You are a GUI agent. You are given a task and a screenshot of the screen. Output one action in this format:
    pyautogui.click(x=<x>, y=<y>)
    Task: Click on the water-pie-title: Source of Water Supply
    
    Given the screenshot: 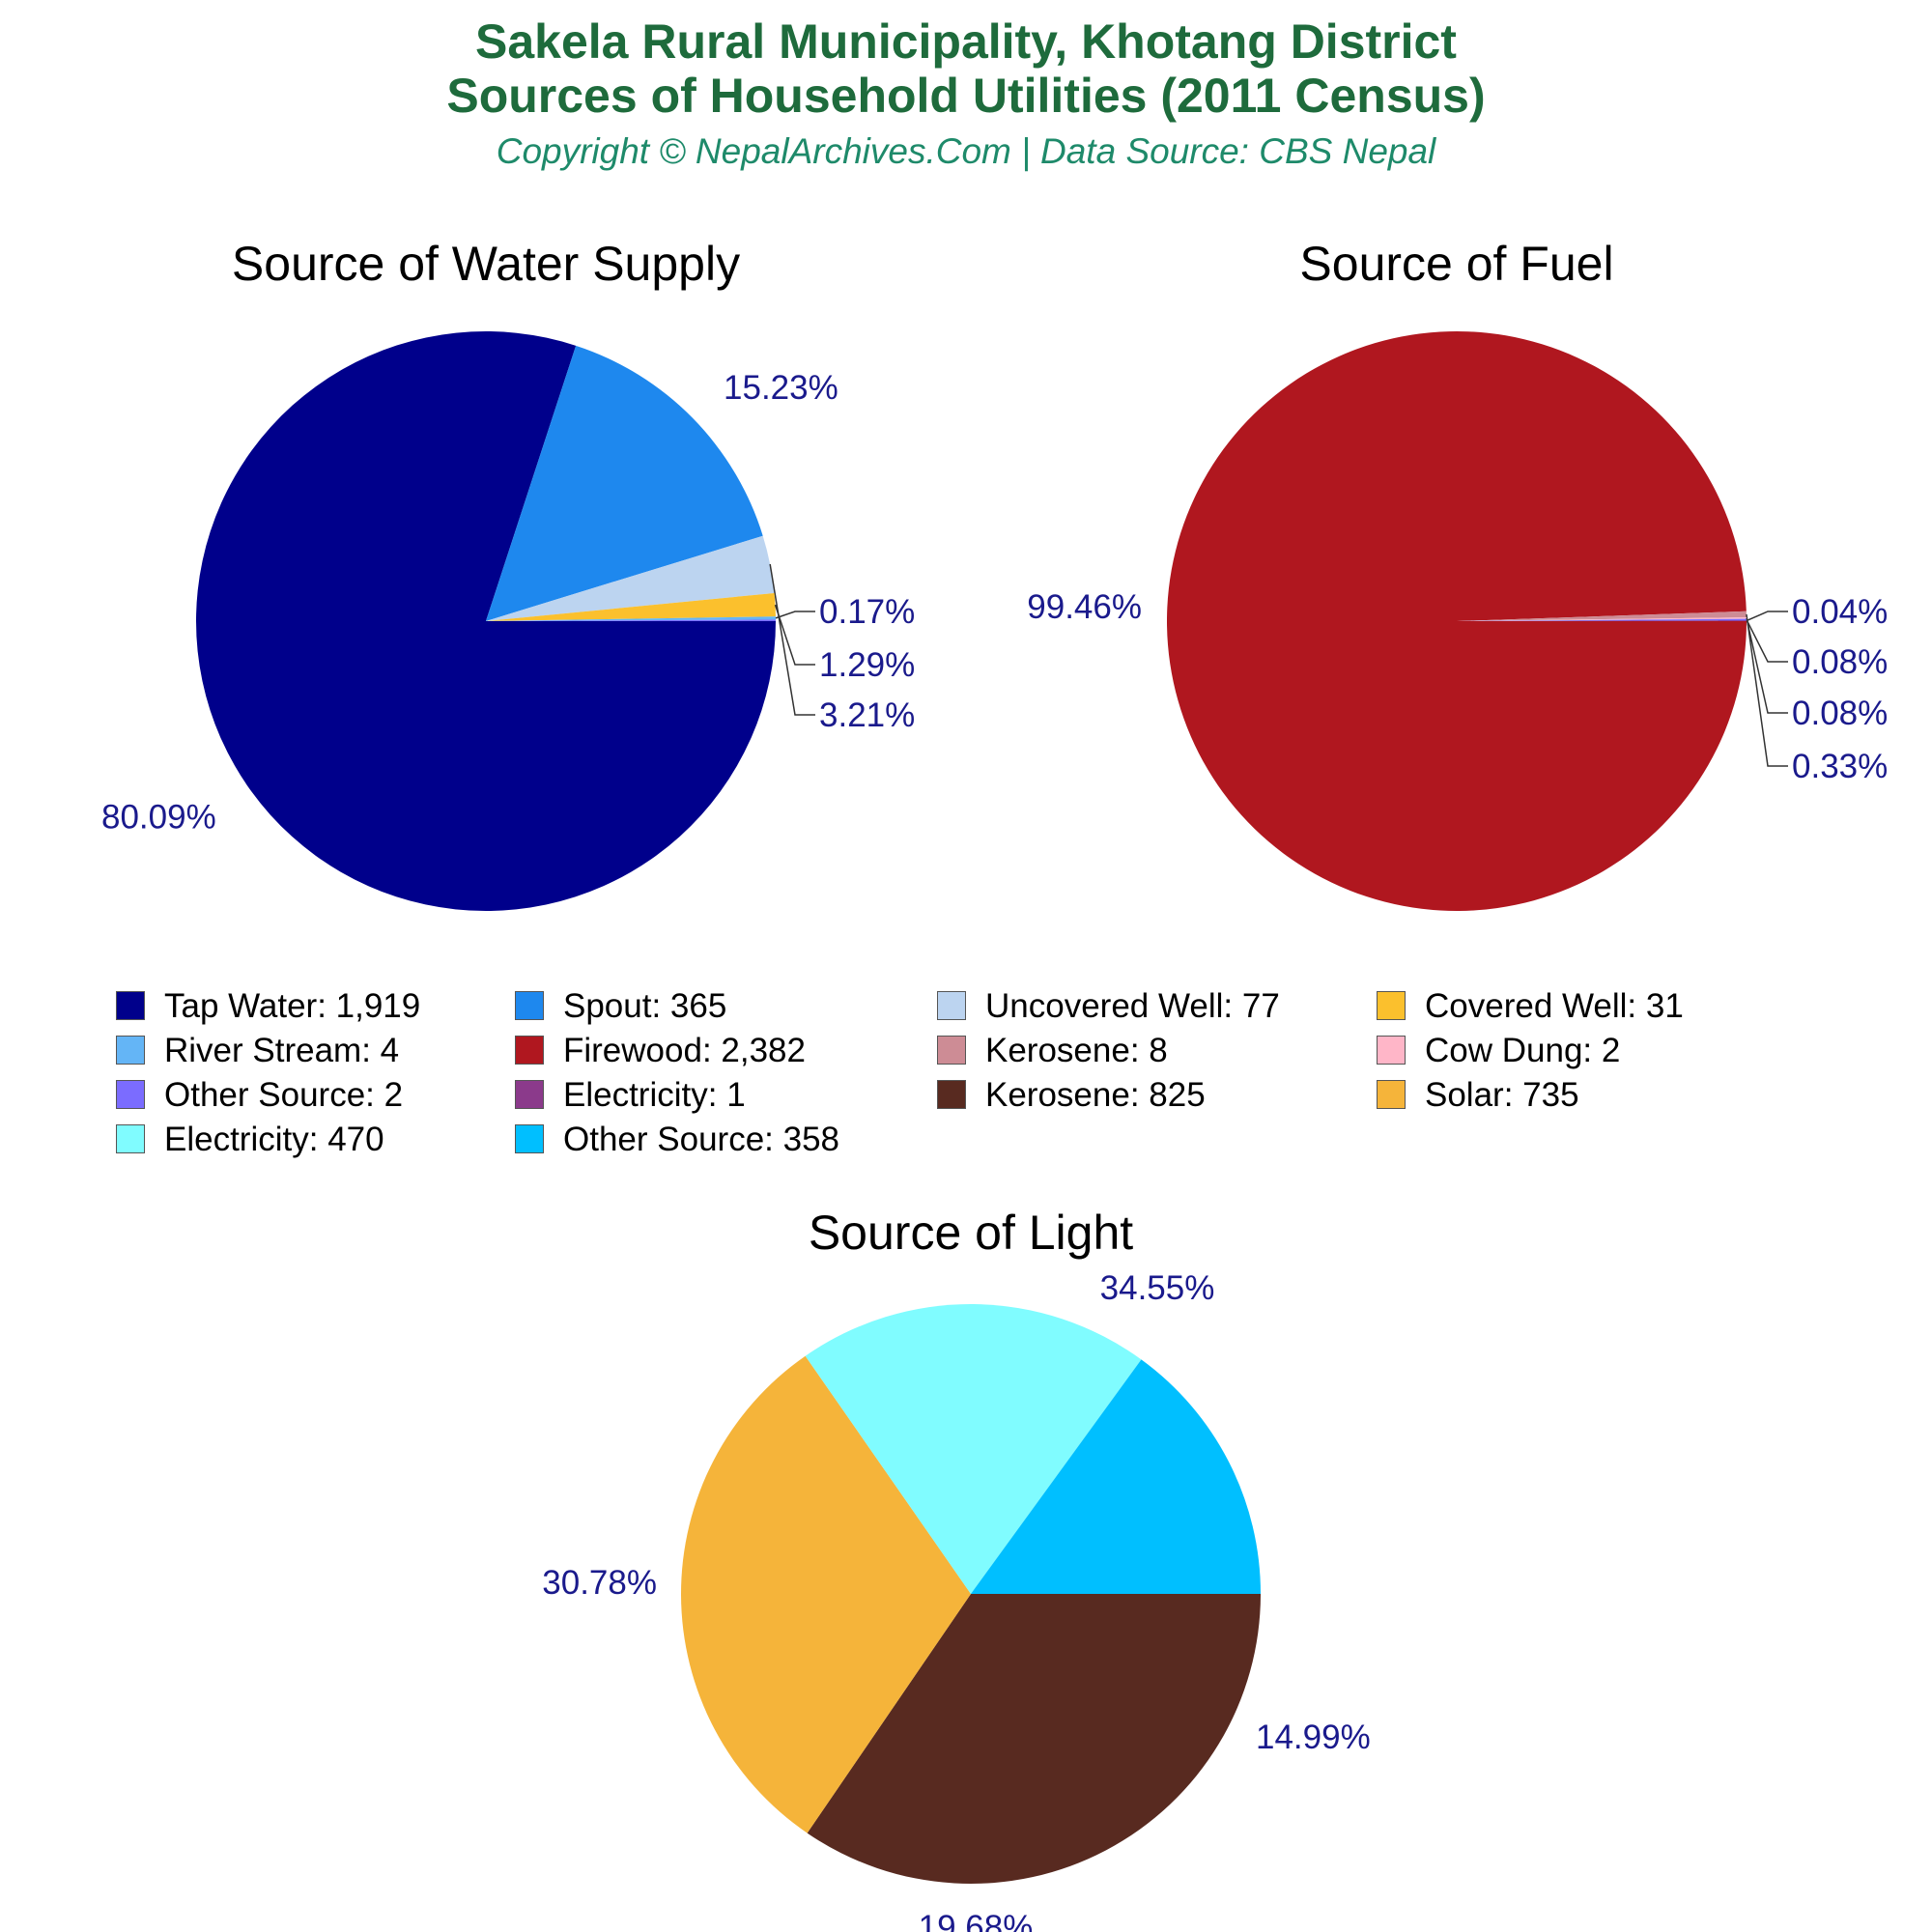 What is the action you would take?
    pyautogui.click(x=486, y=264)
    